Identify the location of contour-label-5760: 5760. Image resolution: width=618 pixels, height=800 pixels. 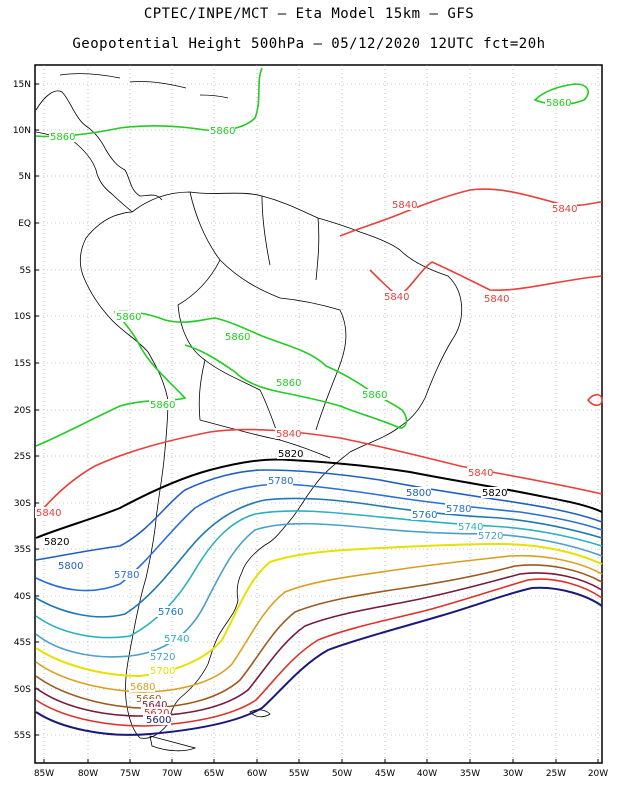
(424, 515).